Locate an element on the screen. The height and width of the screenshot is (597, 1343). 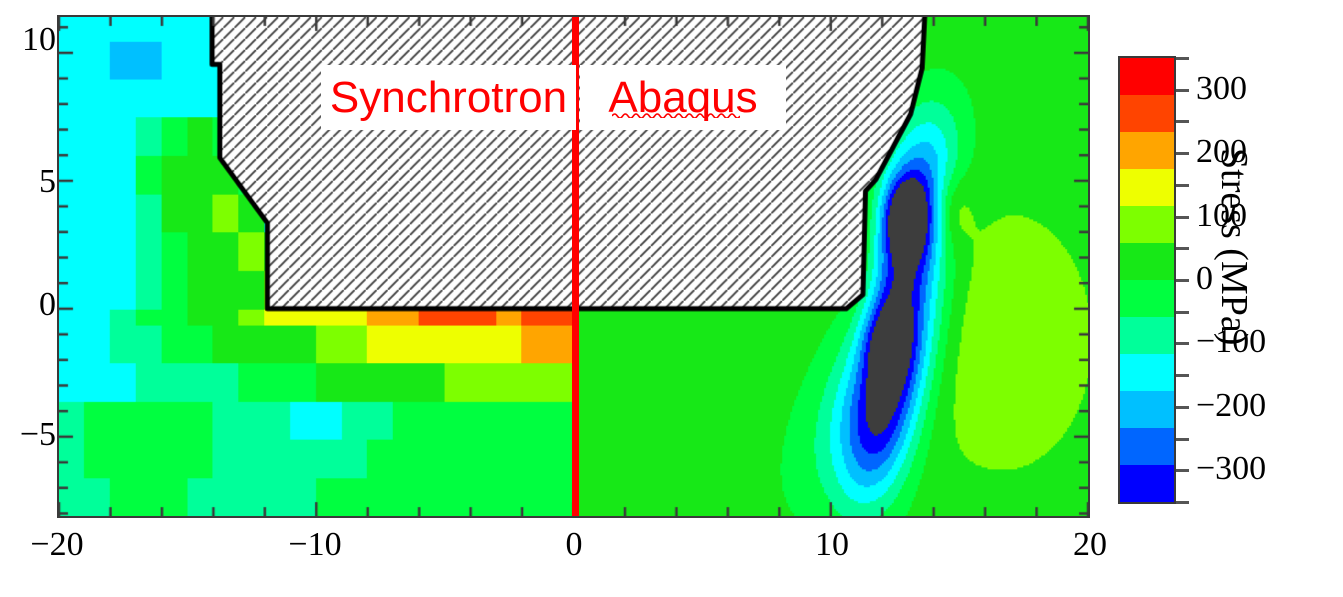
x-tick-label-0: 0 is located at coordinates (574, 544).